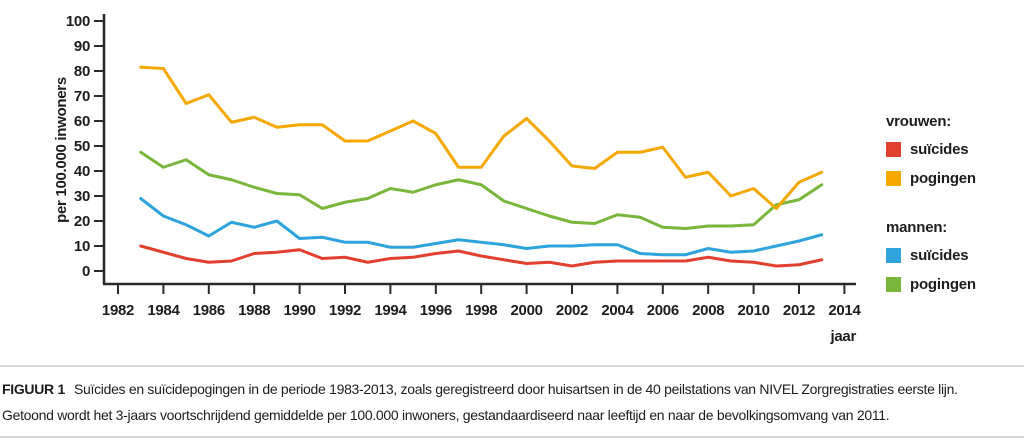  Describe the element at coordinates (82, 46) in the screenshot. I see `y-axis-tick-label: 90` at that location.